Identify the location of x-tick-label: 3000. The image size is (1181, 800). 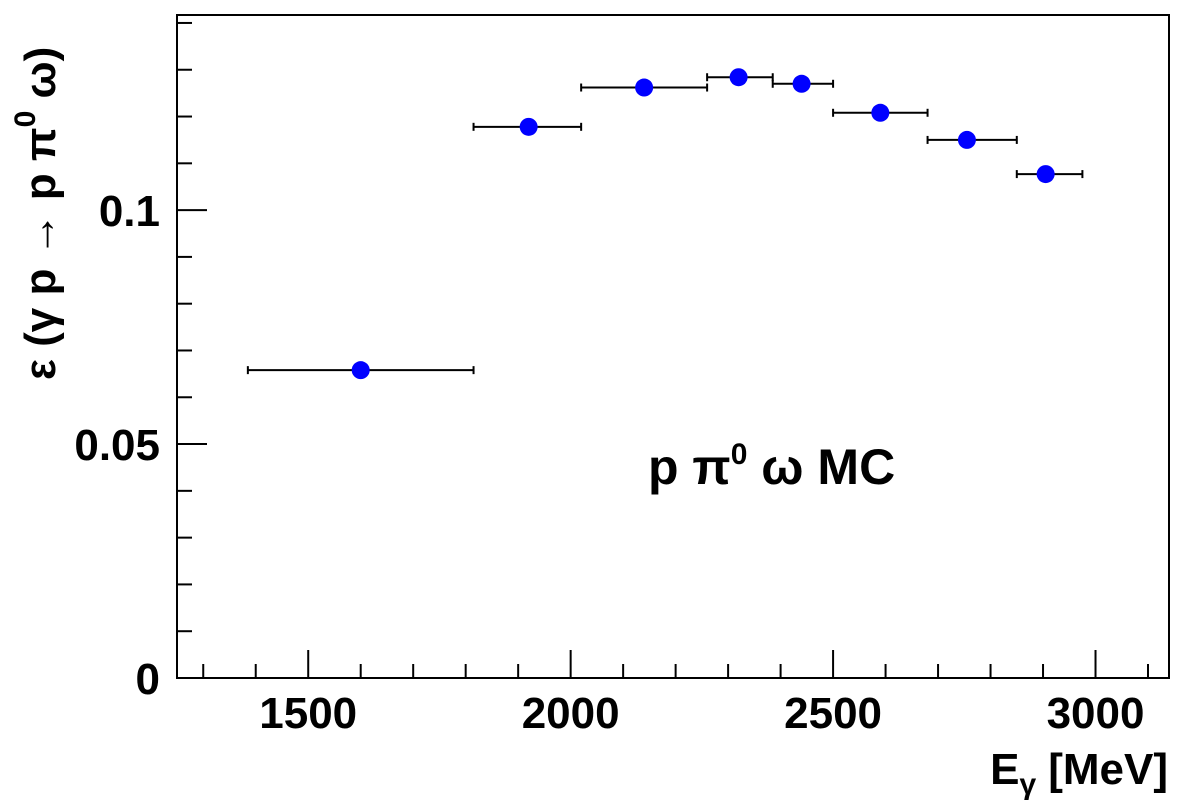
(1096, 713).